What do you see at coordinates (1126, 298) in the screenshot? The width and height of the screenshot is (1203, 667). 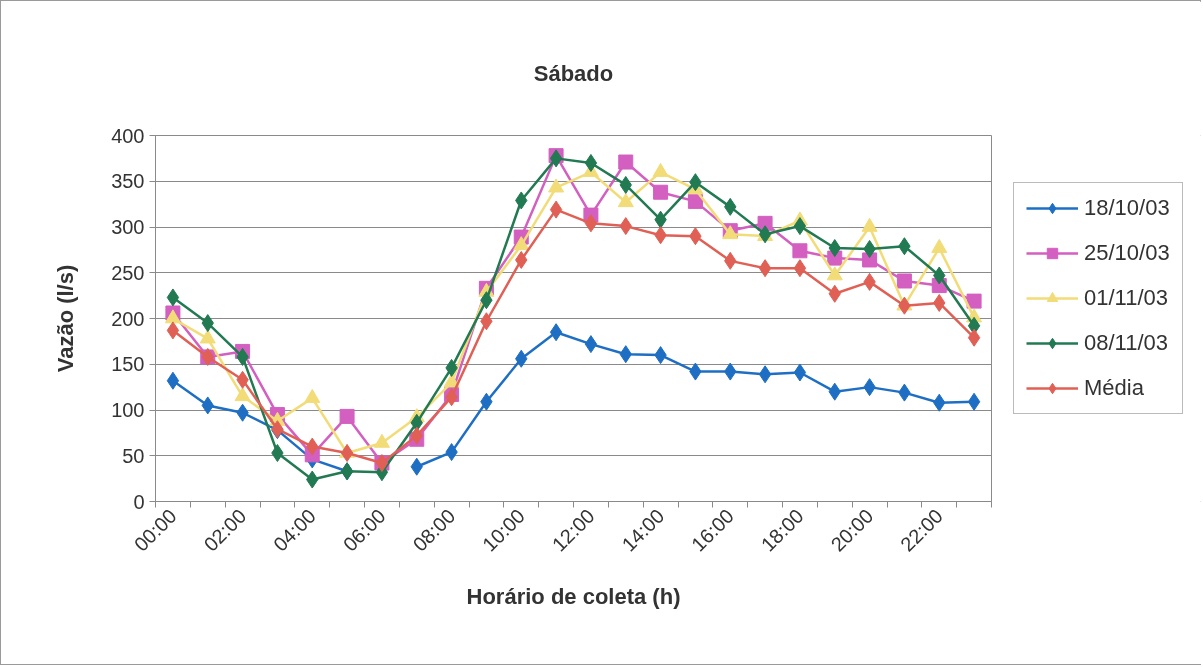 I see `legend-label: 01/11/03` at bounding box center [1126, 298].